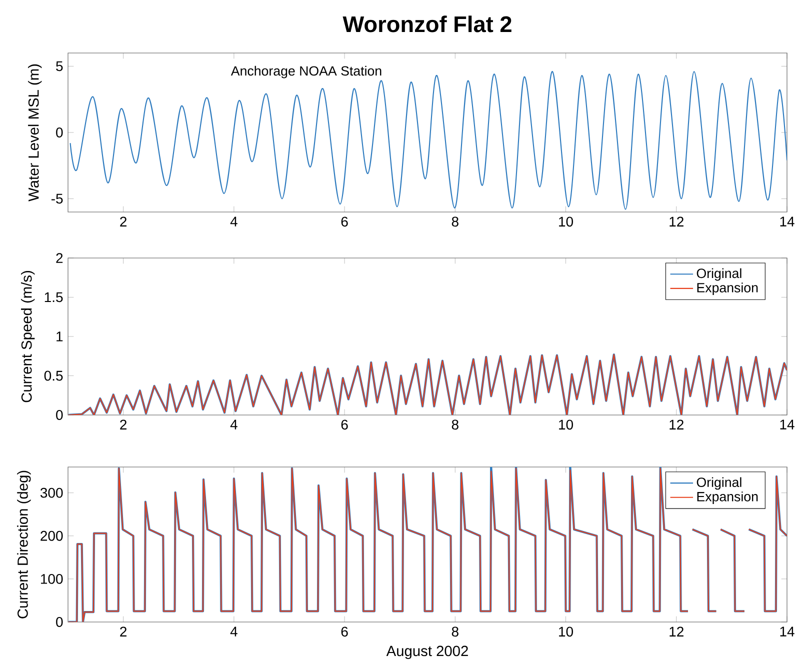 This screenshot has width=799, height=670. Describe the element at coordinates (306, 72) in the screenshot. I see `annotation: Anchorage NOAA Station` at that location.